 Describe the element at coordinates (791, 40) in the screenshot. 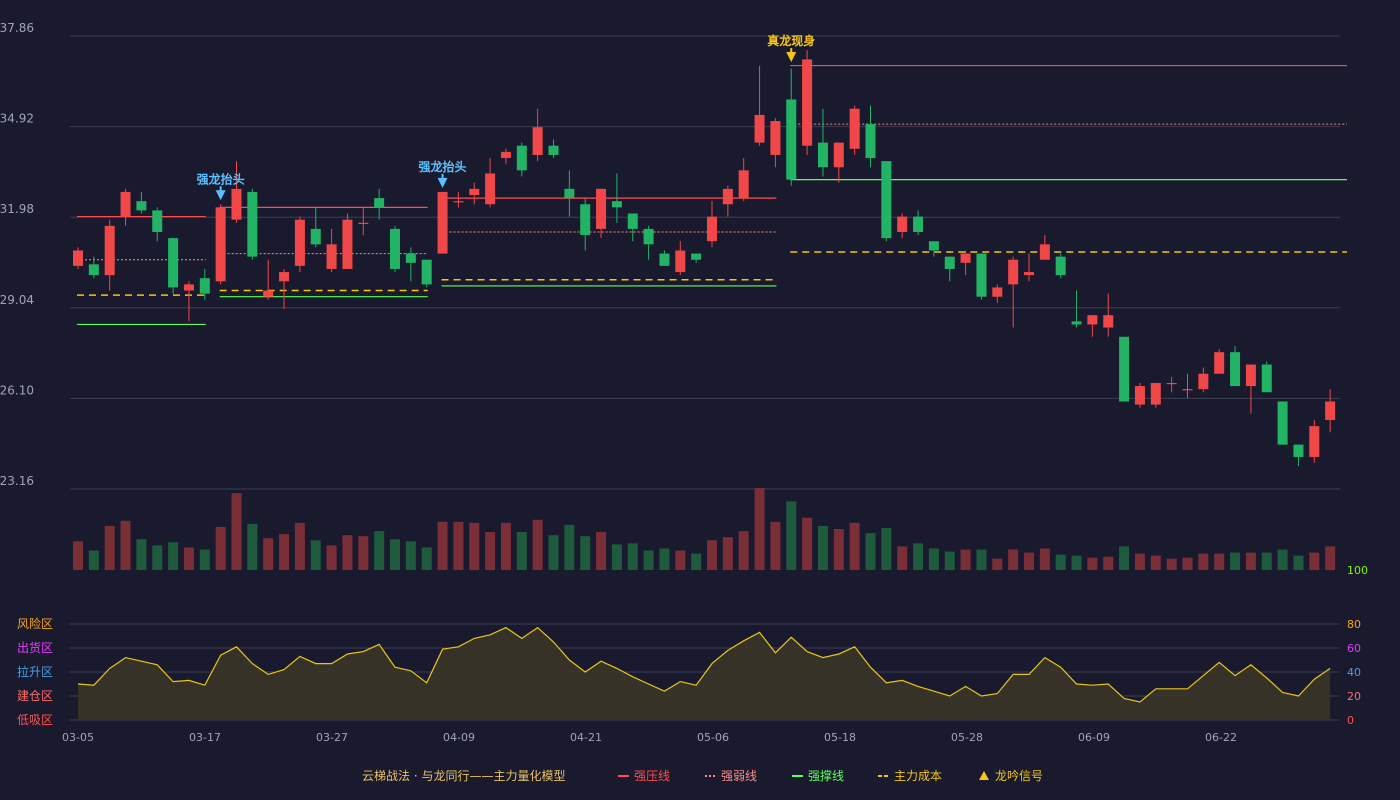

I see `signal-label: 真龙现身` at that location.